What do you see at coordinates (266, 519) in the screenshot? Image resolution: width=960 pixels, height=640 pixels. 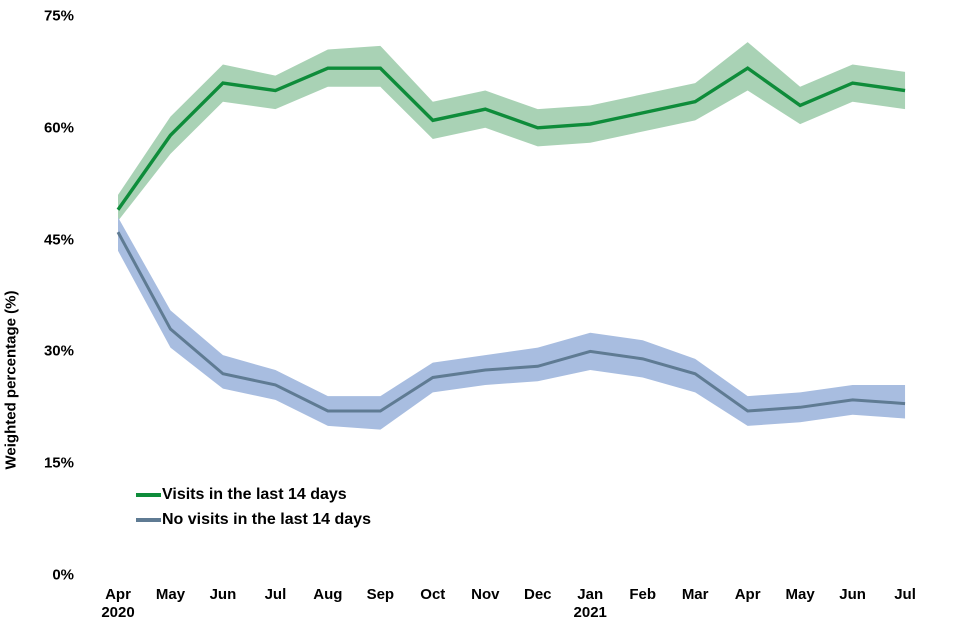 I see `legend-label-no-visits: No visits in the last 14 days` at bounding box center [266, 519].